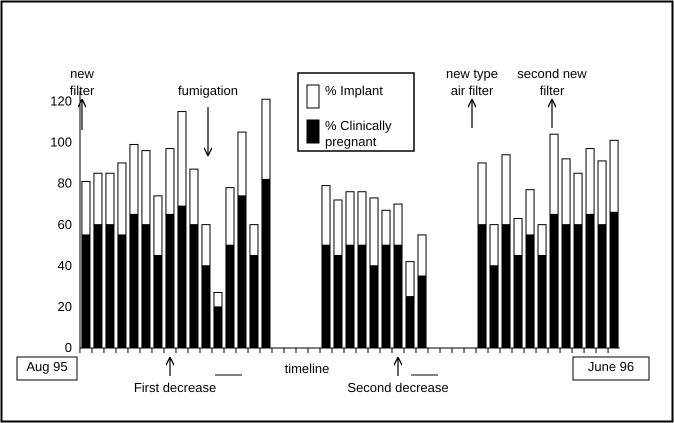 The height and width of the screenshot is (423, 674). Describe the element at coordinates (472, 82) in the screenshot. I see `annotation: new type air filter` at that location.